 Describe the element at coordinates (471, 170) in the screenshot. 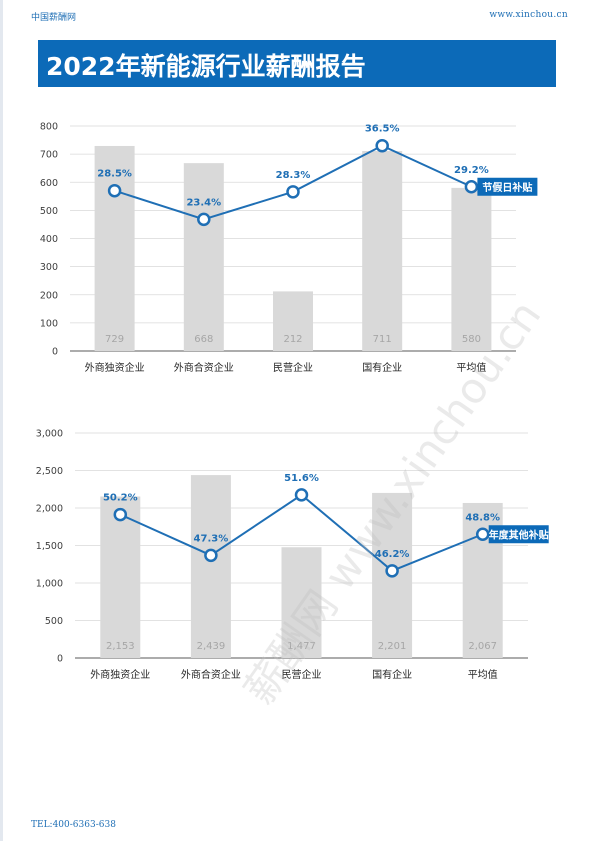

I see `line-value-label: 29.2%` at that location.